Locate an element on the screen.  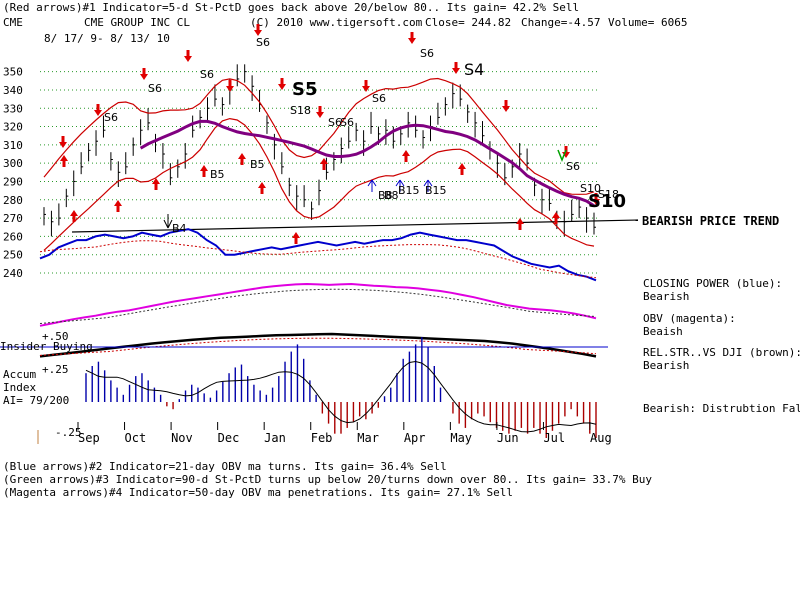
x-tick-label: Nov is located at coordinates (182, 438).